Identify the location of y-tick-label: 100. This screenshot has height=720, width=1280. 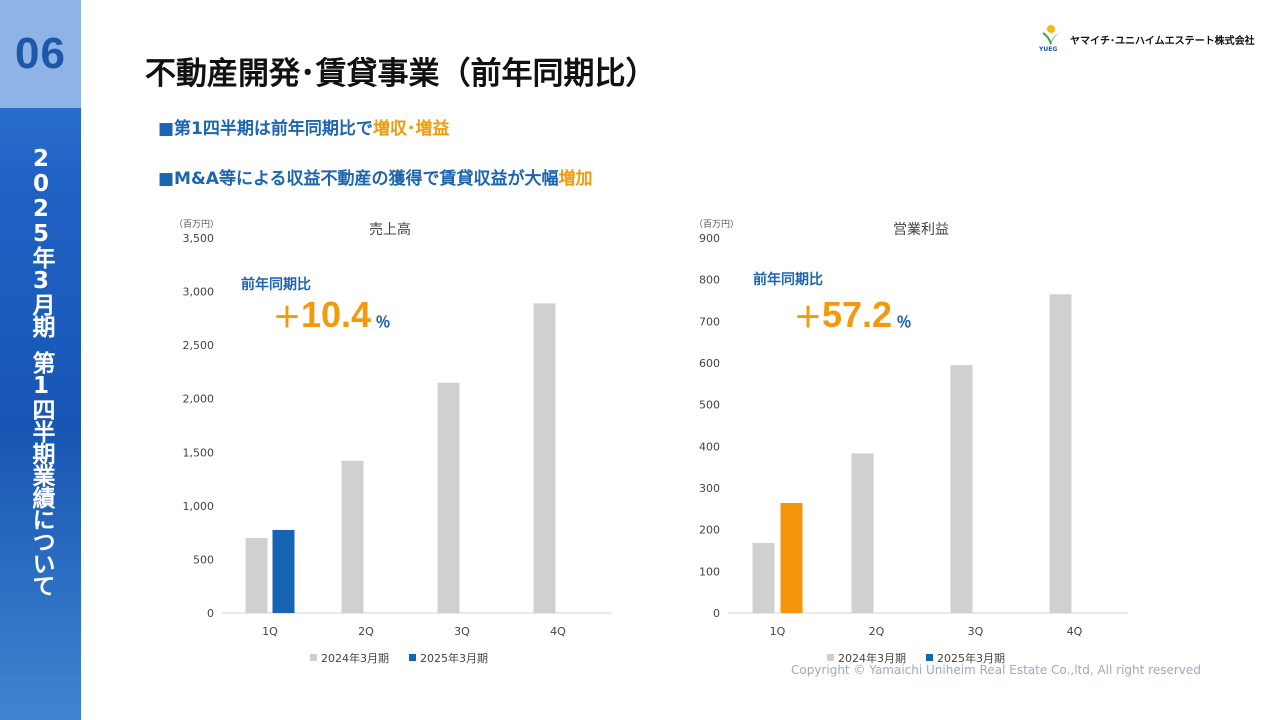
(709, 571).